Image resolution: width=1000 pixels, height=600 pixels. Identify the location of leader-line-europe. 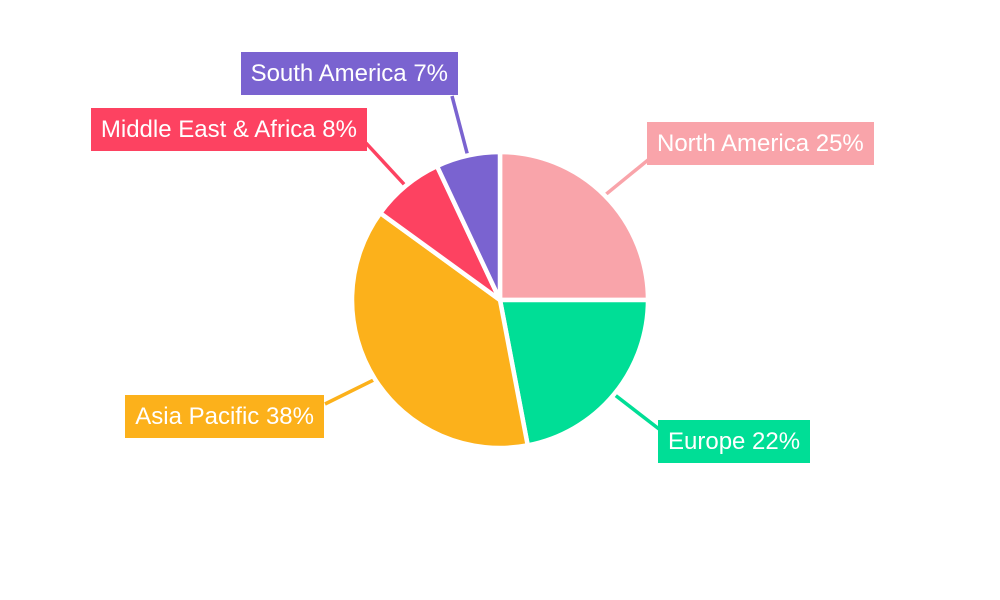
(636, 411).